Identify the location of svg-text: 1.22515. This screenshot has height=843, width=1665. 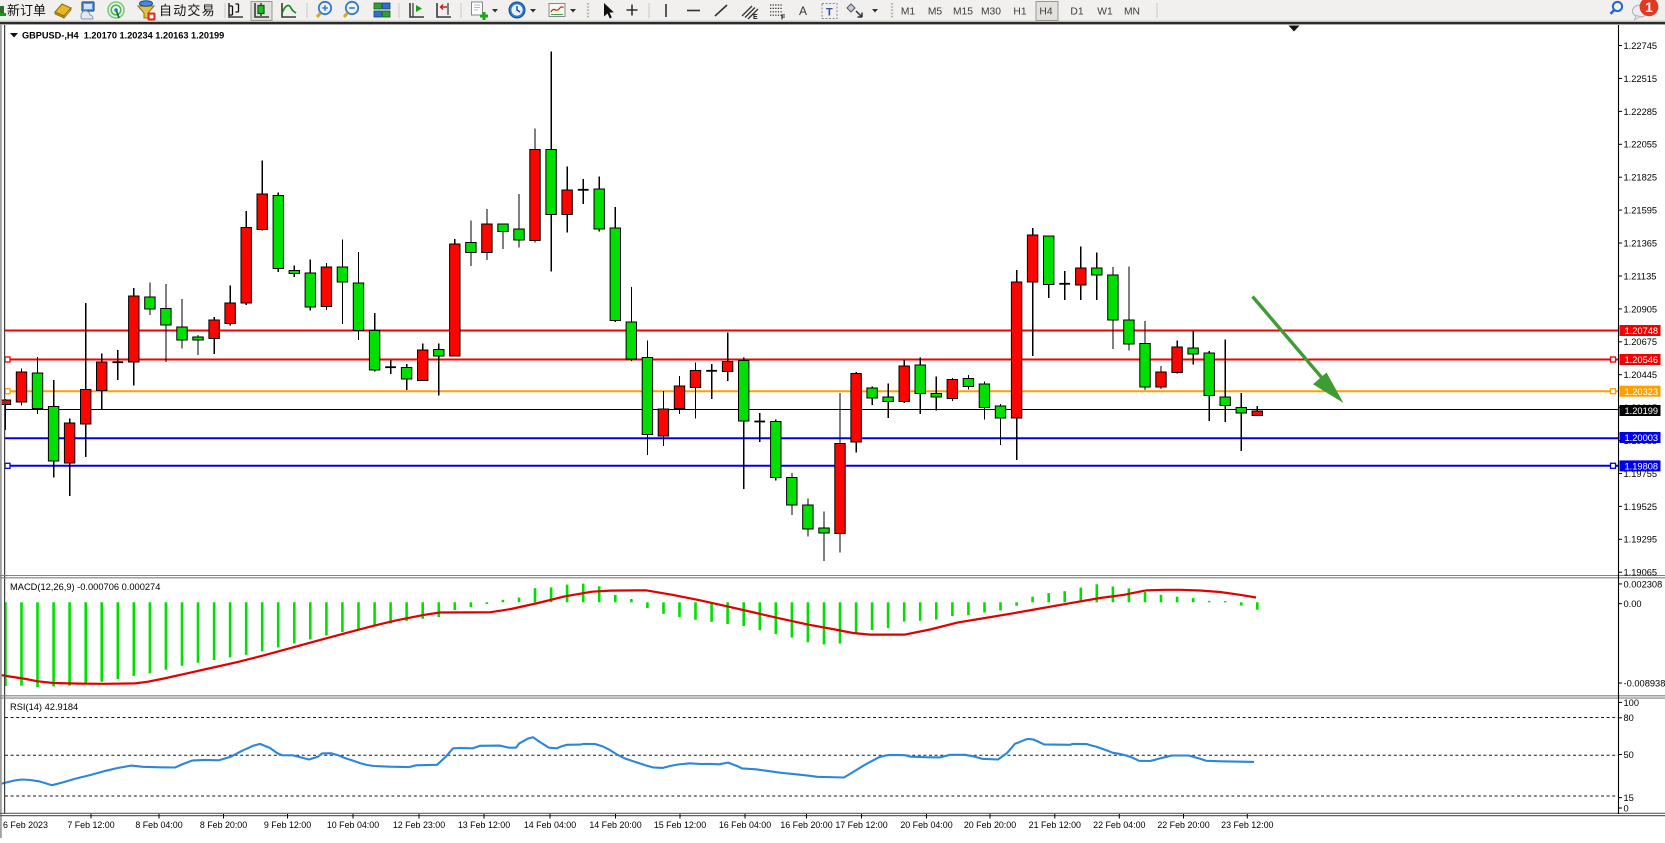
(1641, 79).